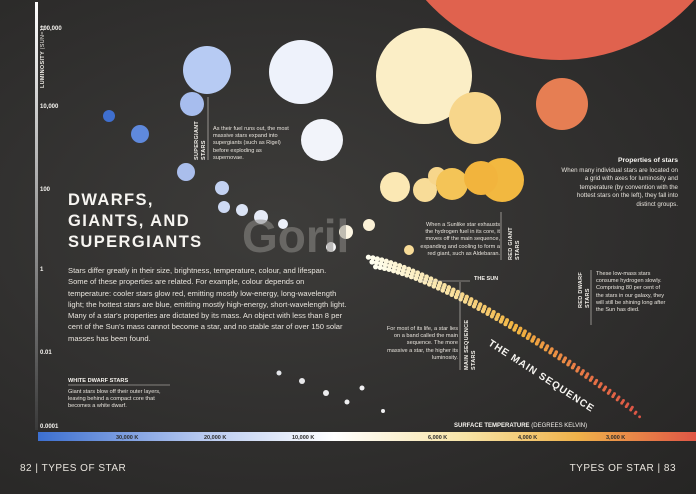 The height and width of the screenshot is (494, 696). Describe the element at coordinates (438, 438) in the screenshot. I see `temp-6000: 6,000 K` at that location.